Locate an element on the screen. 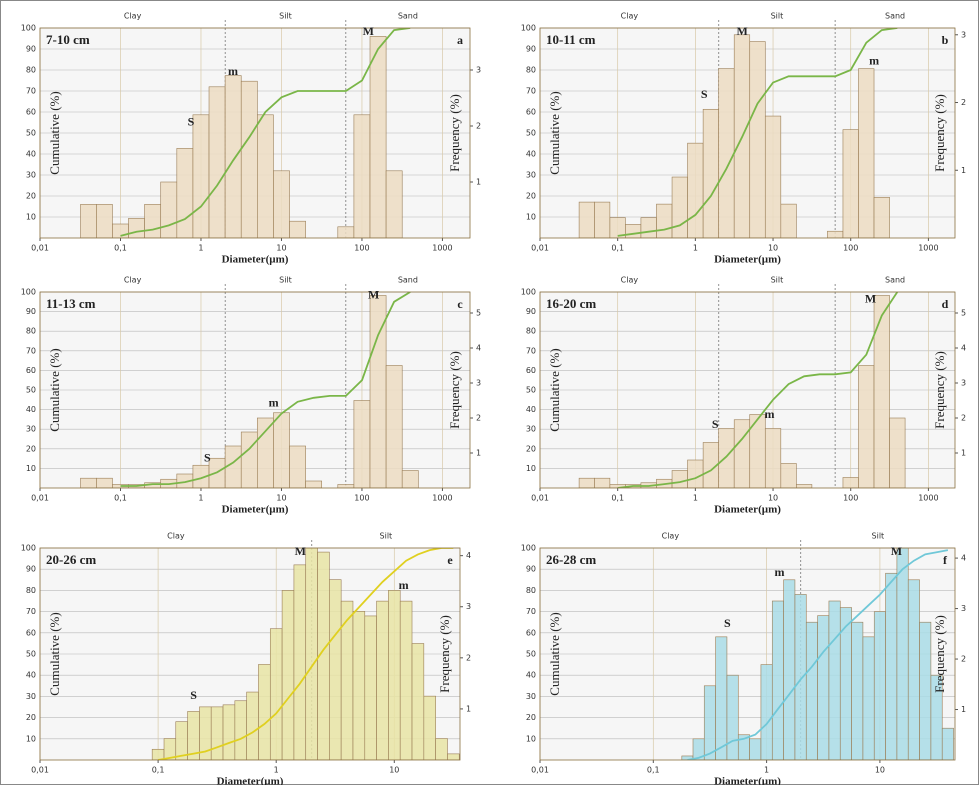  panel-title: 10-11 cm is located at coordinates (571, 39).